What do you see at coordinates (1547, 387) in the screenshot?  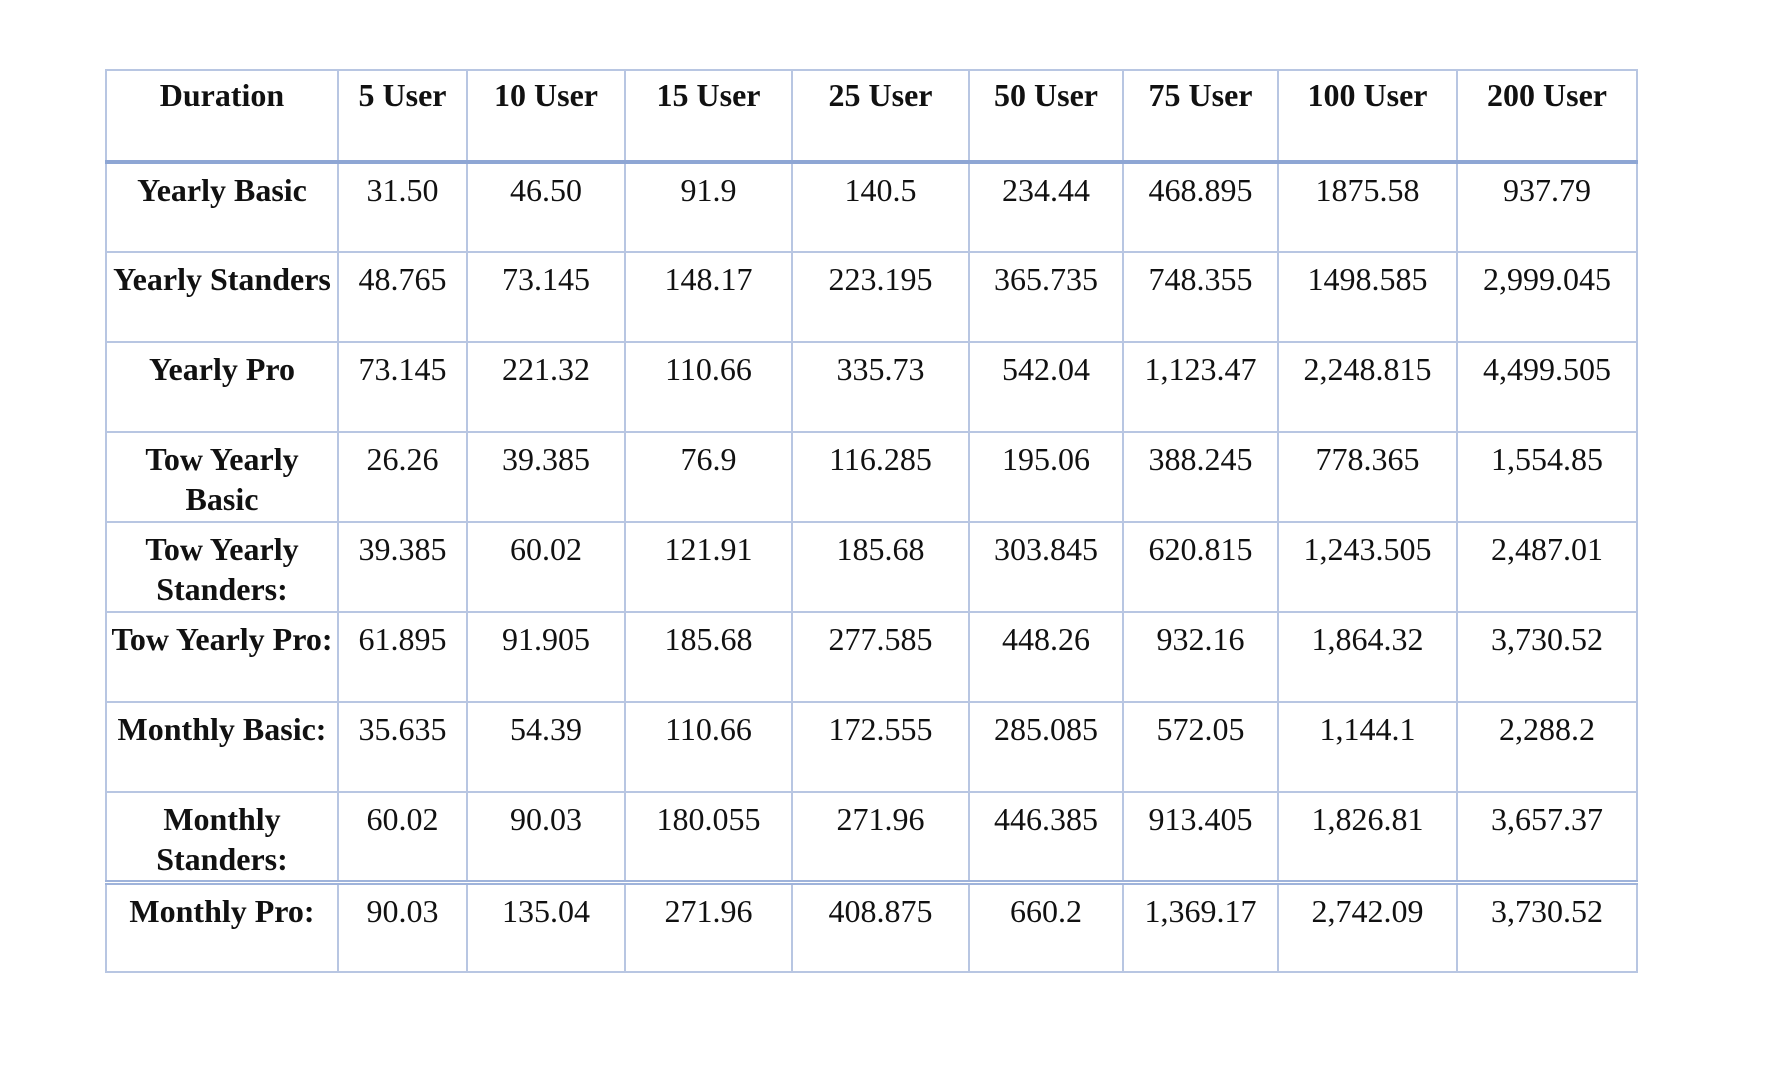 I see `price-cell: 4,499.505` at bounding box center [1547, 387].